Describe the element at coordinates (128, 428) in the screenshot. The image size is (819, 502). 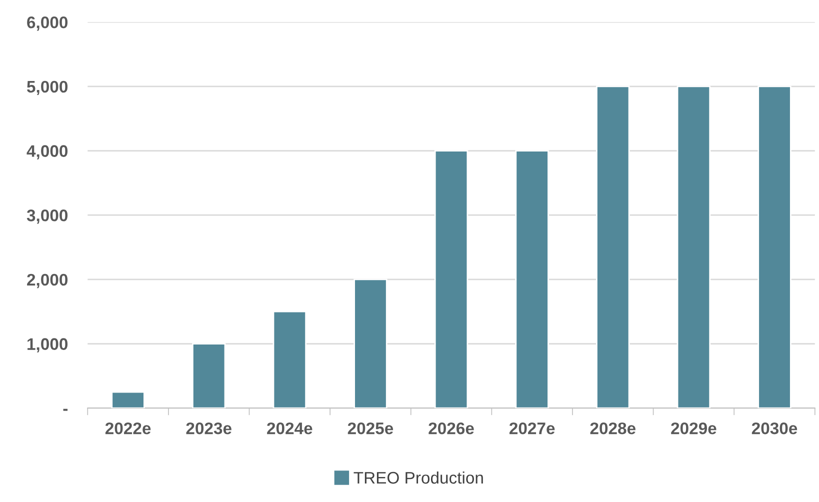
I see `x-tick-label: 2022e` at that location.